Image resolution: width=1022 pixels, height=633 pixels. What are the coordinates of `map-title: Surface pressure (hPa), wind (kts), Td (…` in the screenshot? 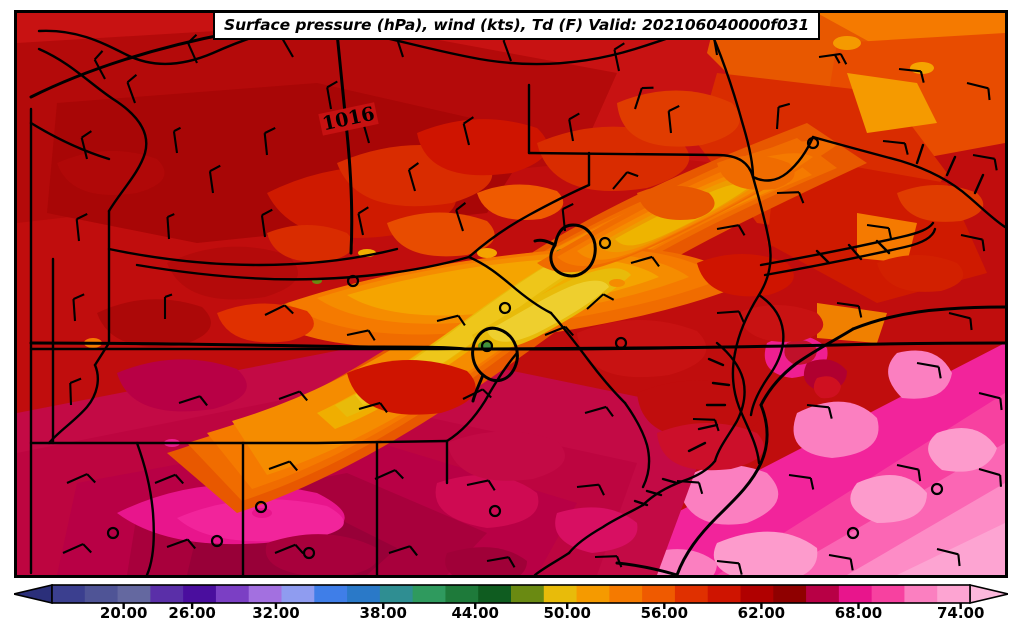 It's located at (517, 25).